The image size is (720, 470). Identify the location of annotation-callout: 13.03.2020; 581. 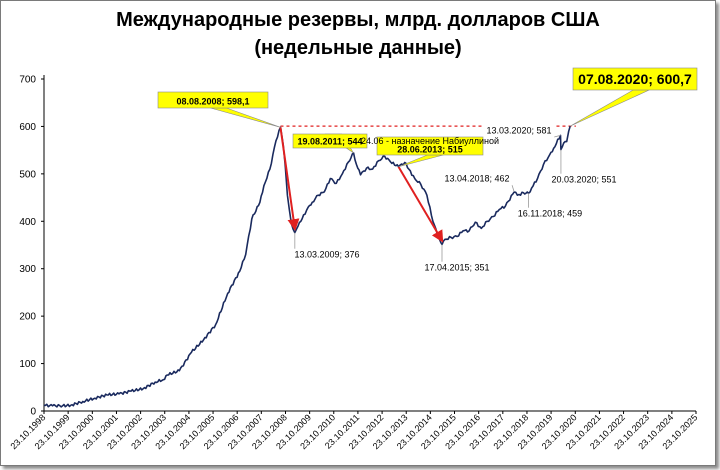
(522, 131).